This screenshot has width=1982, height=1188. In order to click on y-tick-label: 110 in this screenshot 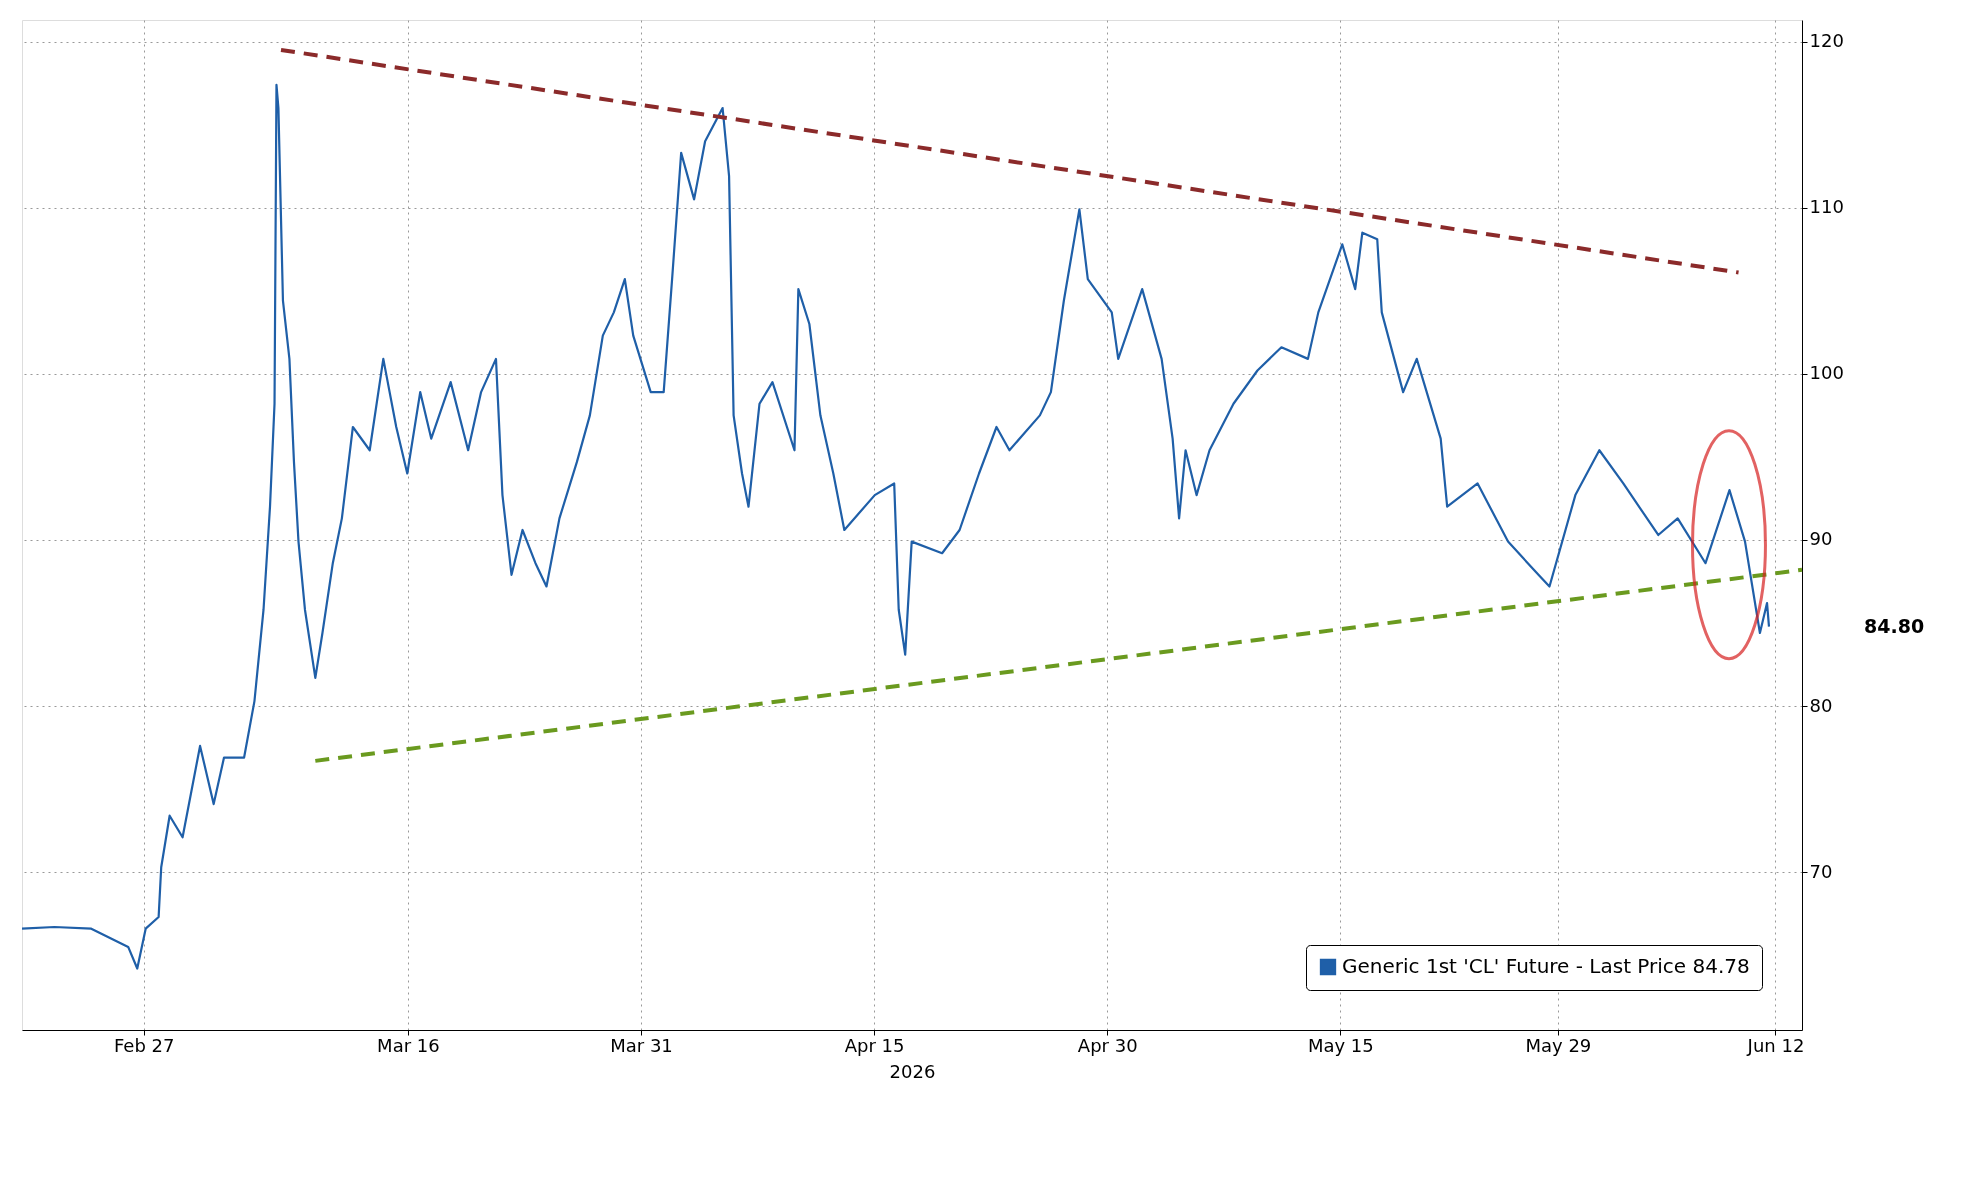, I will do `click(1826, 207)`.